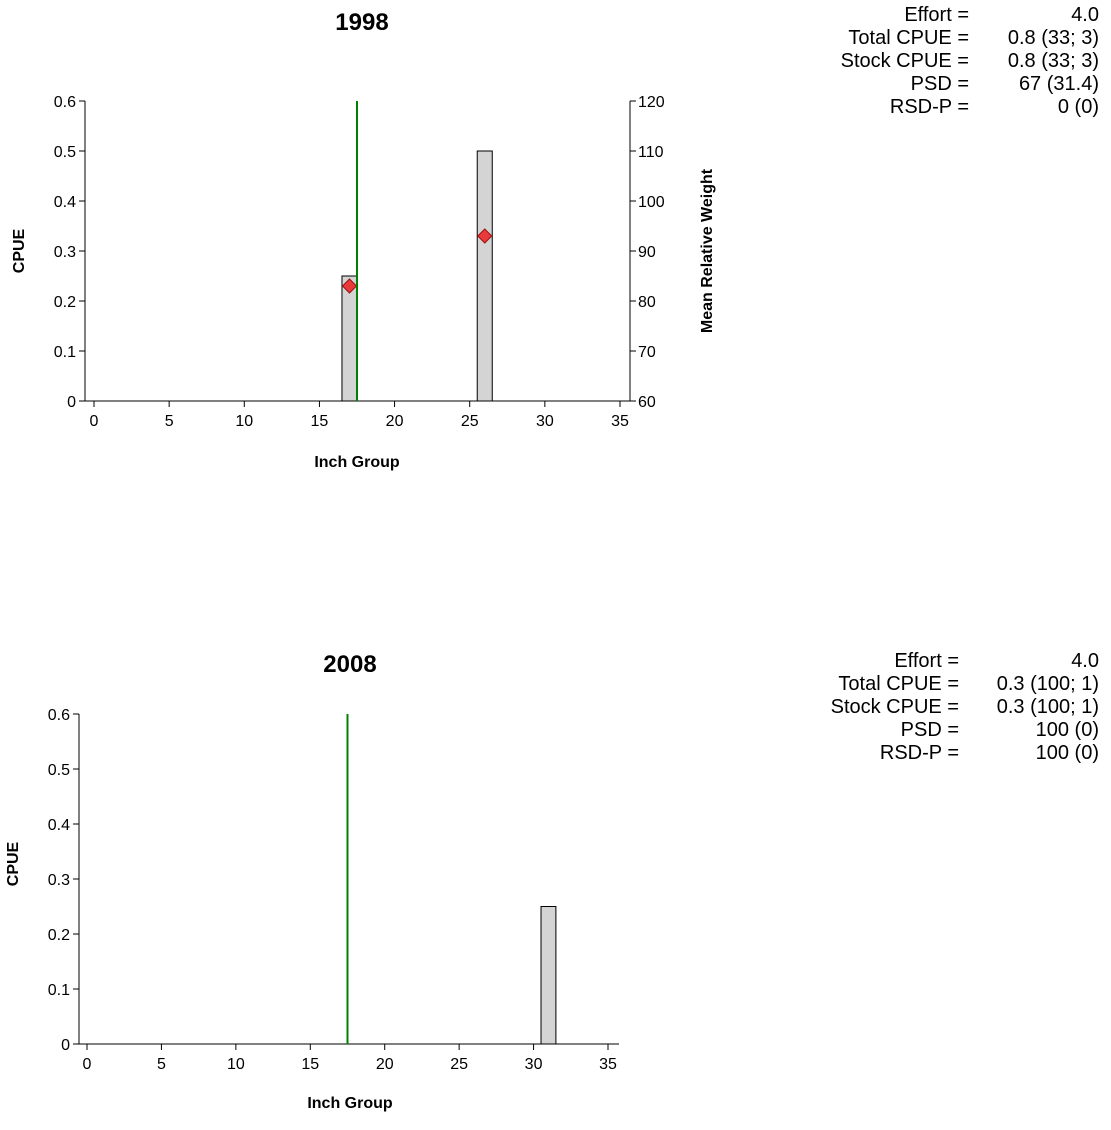  I want to click on y2-tick-label: 120, so click(651, 102).